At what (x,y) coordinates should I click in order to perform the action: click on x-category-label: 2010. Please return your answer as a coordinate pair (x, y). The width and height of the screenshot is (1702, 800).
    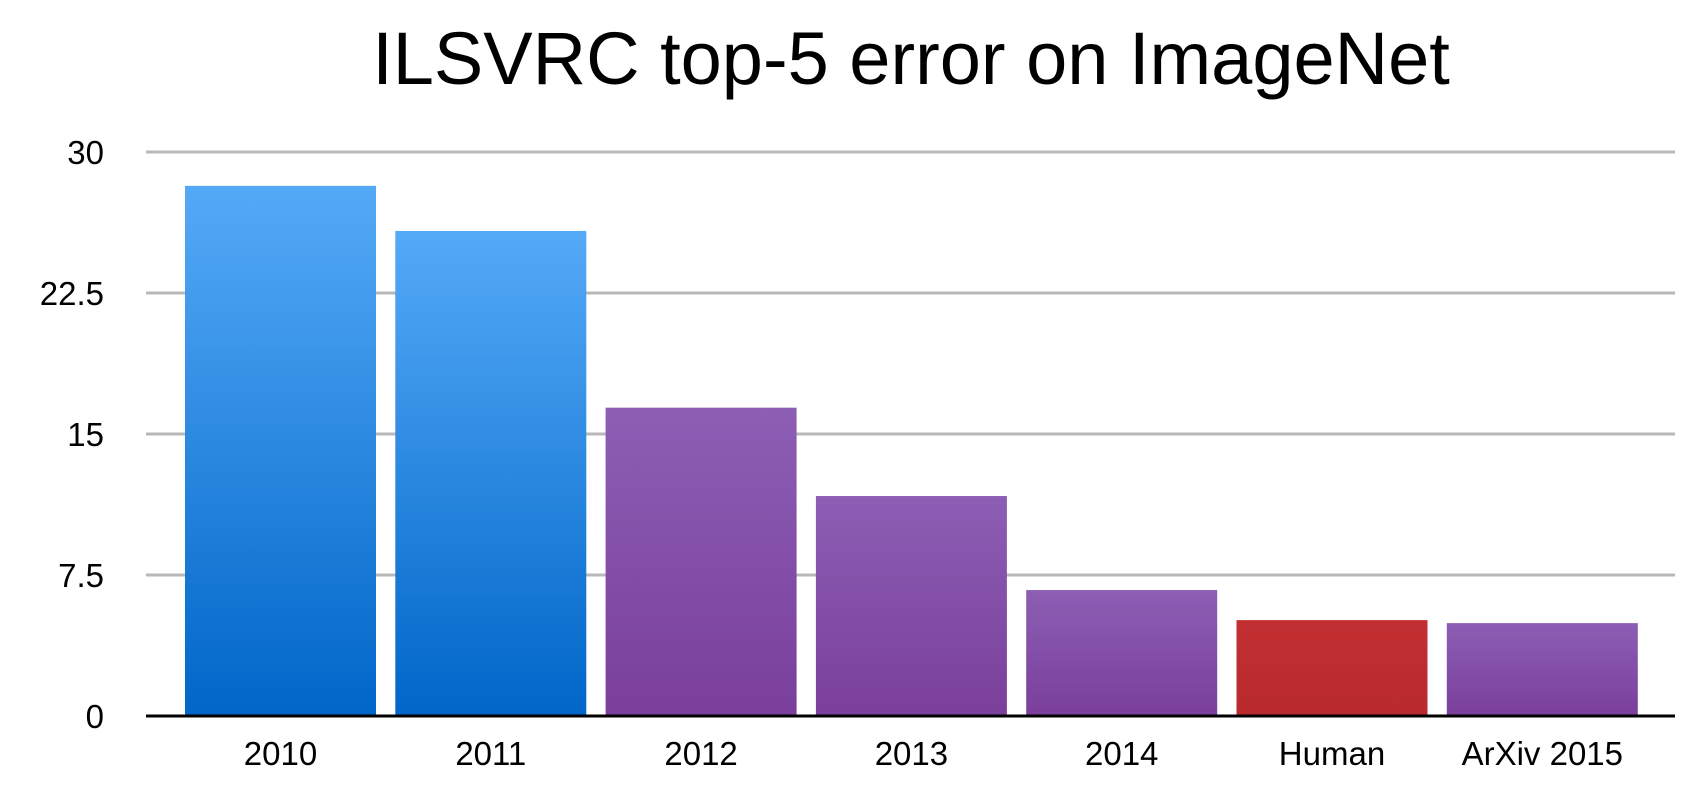
    Looking at the image, I should click on (280, 753).